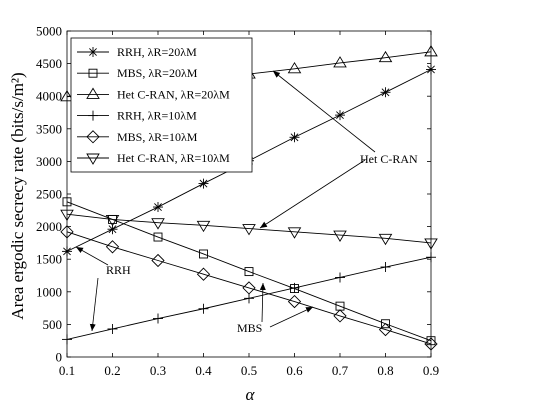  Describe the element at coordinates (157, 137) in the screenshot. I see `legend-entry-label: MBS, λR=10λM` at that location.